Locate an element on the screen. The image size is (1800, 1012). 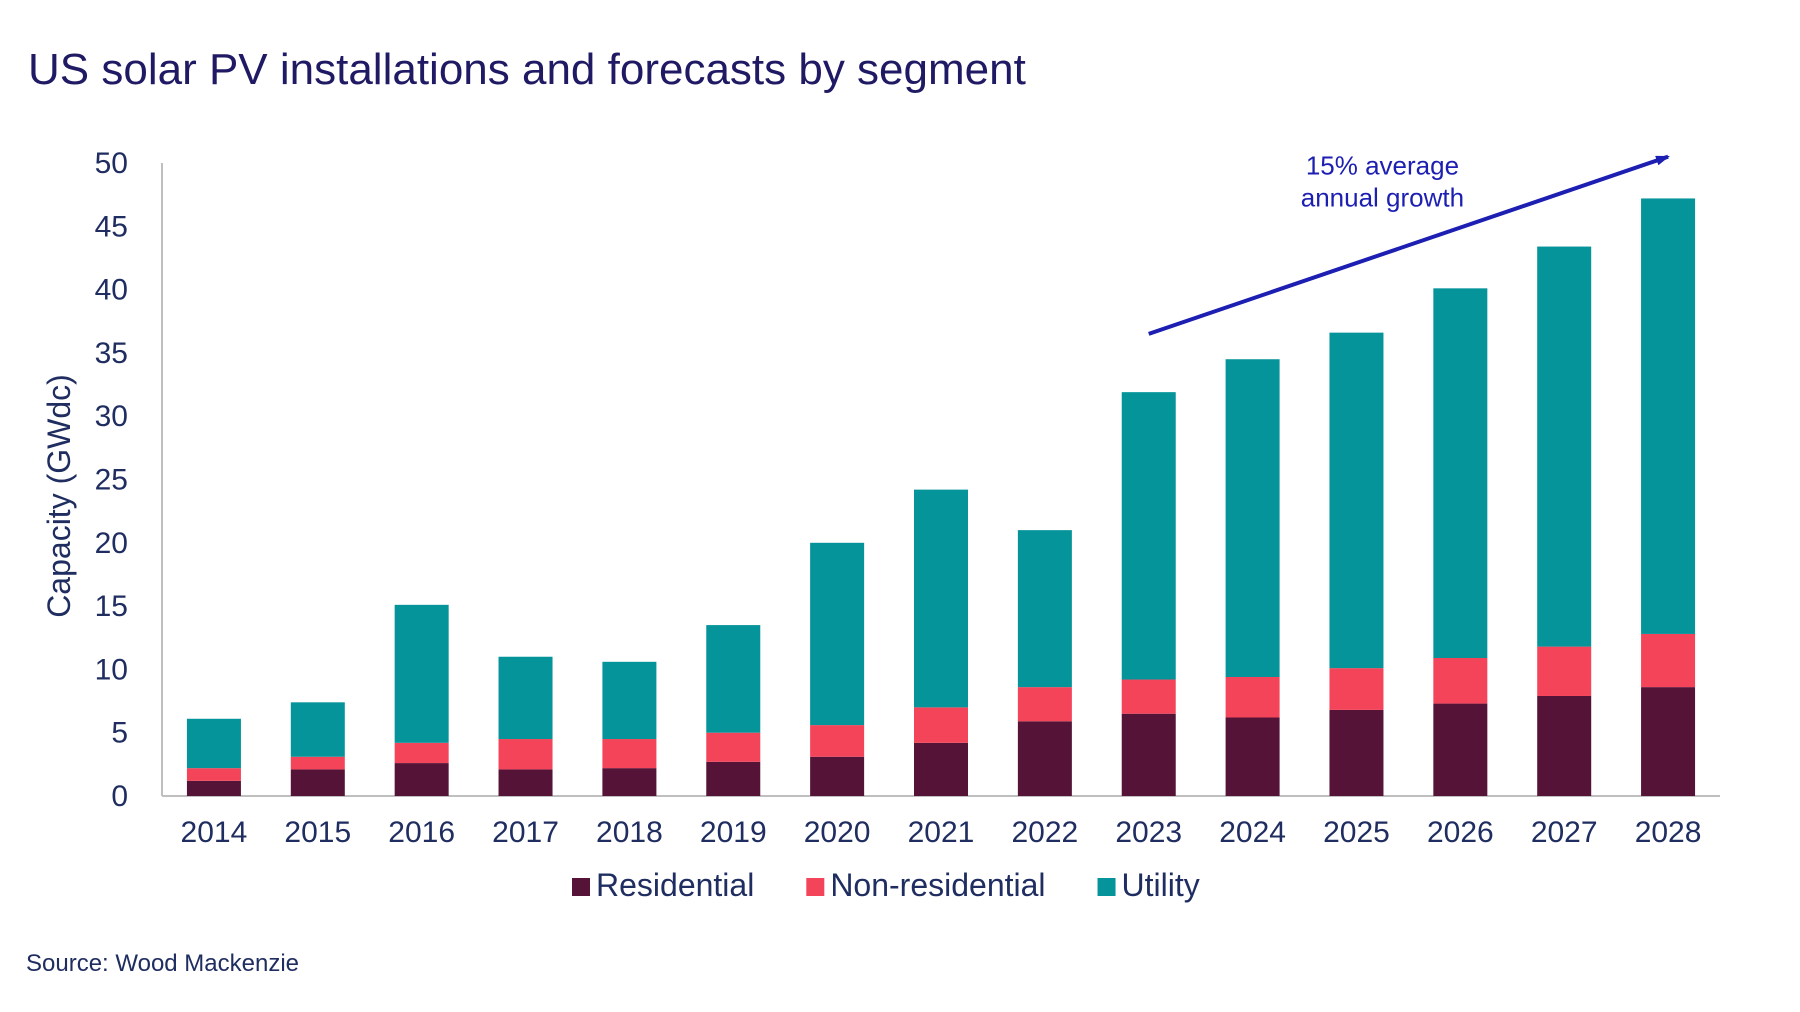
legend: Residential Non-residential Utility is located at coordinates (886, 885).